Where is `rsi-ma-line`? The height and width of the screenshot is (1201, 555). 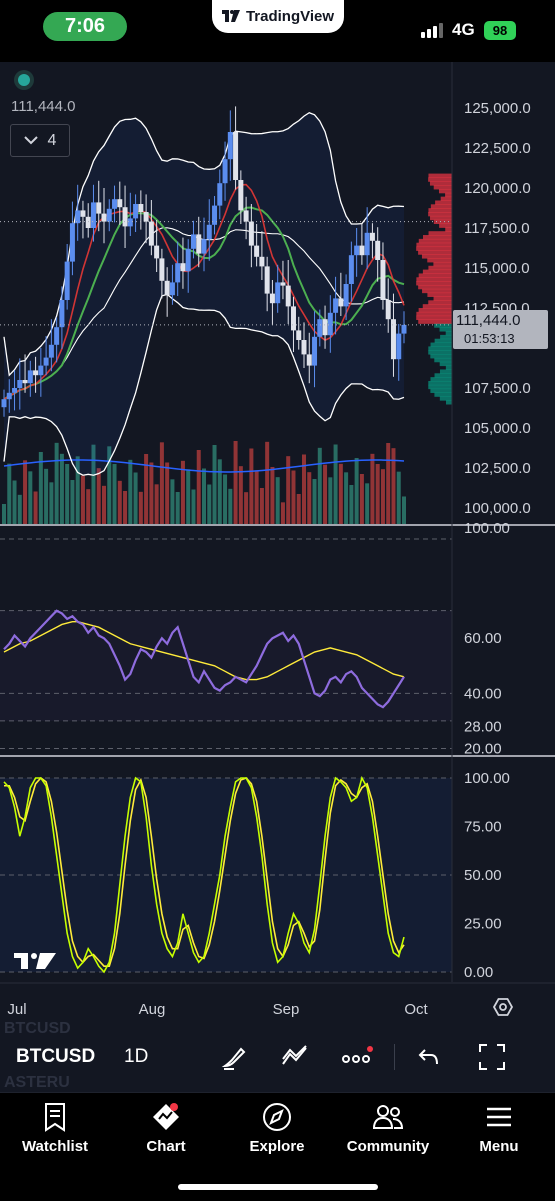
rsi-ma-line is located at coordinates (204, 651).